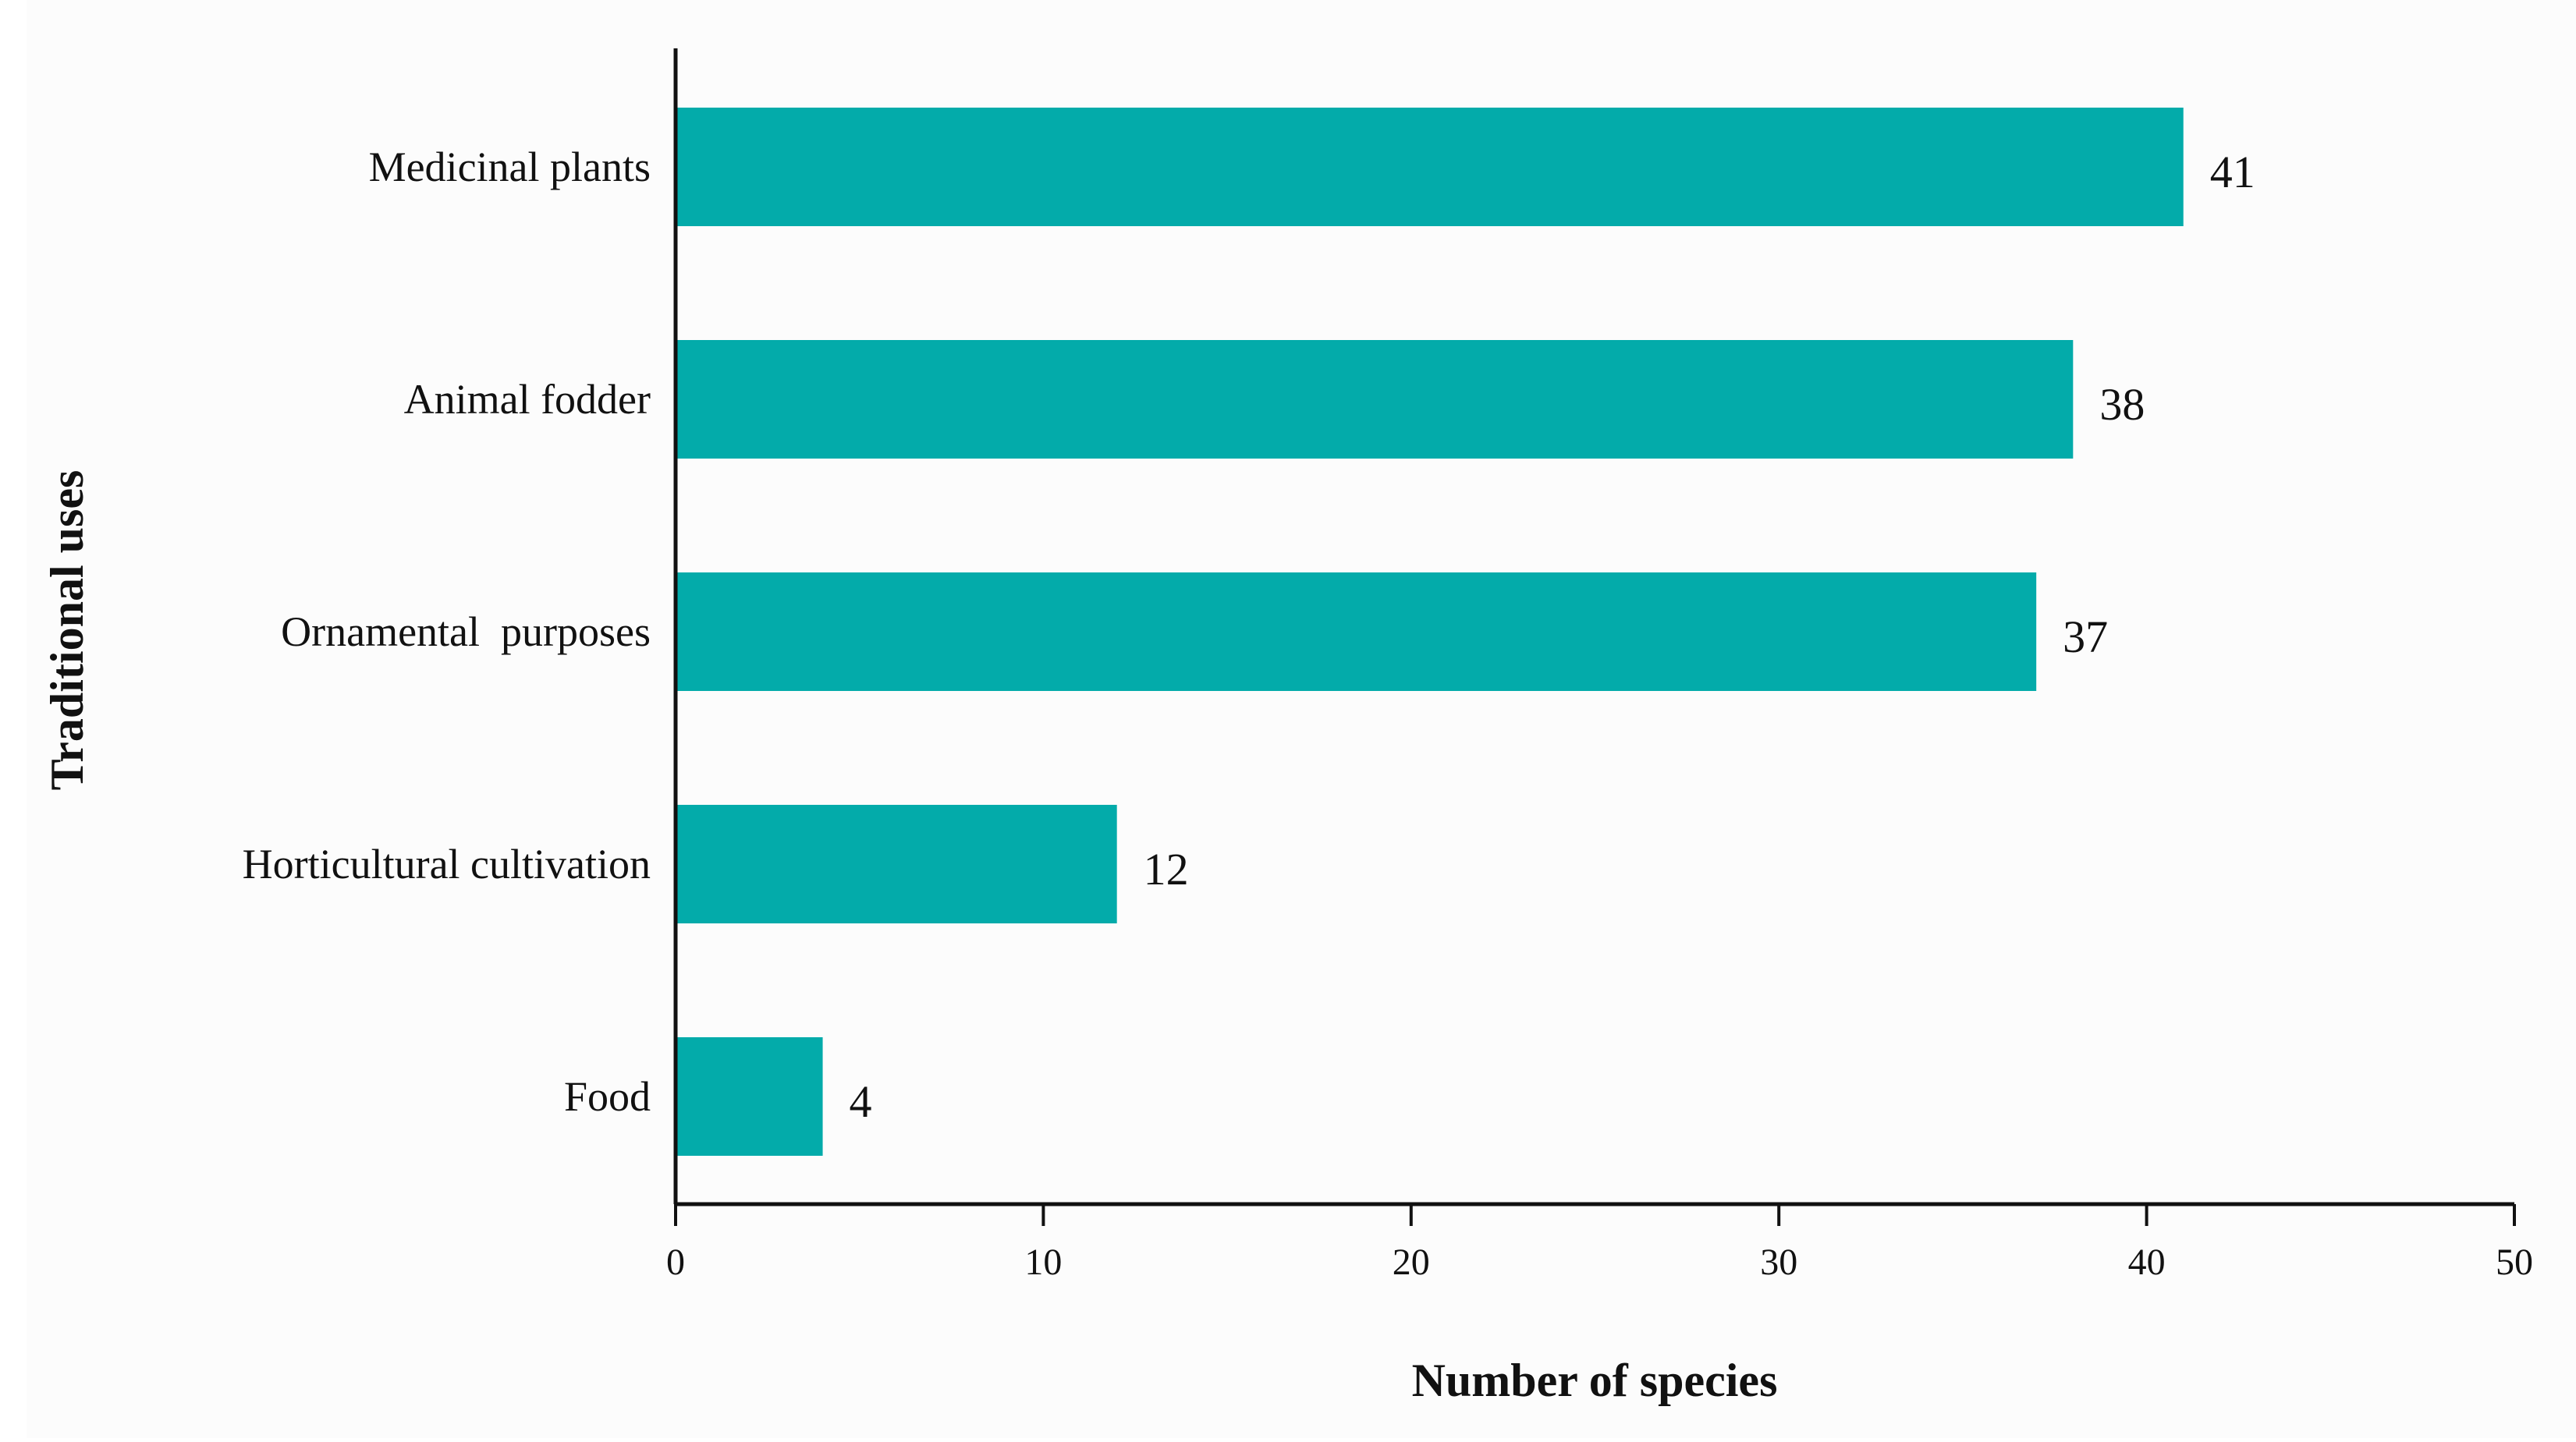 The width and height of the screenshot is (2576, 1442). Describe the element at coordinates (861, 1101) in the screenshot. I see `value-label-food: 4` at that location.